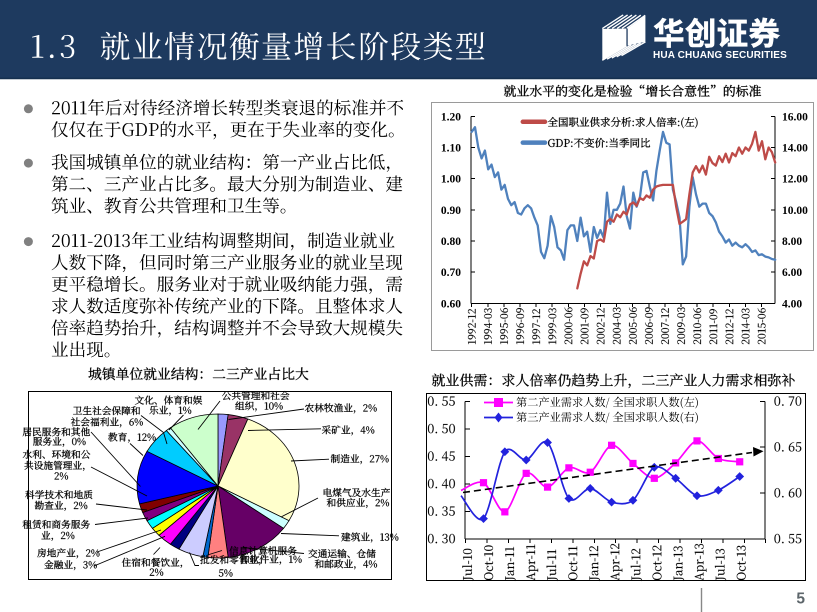  I want to click on svg-text: 4.00, so click(792, 304).